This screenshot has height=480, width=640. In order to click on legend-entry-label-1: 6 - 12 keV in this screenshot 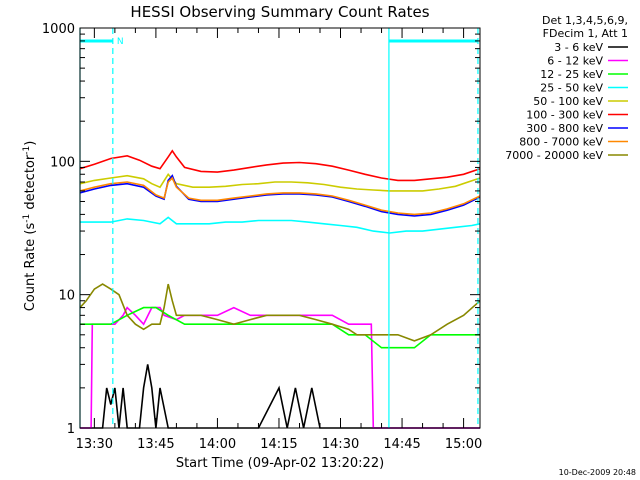, I will do `click(575, 61)`.